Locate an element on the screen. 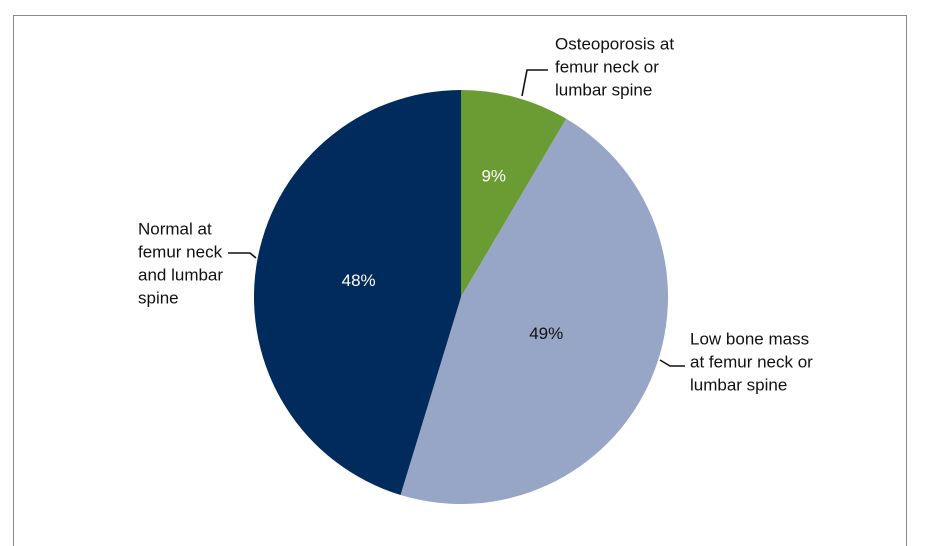 The height and width of the screenshot is (546, 945). slice-label: Osteoporosis at femur neck or lumbar spine is located at coordinates (614, 66).